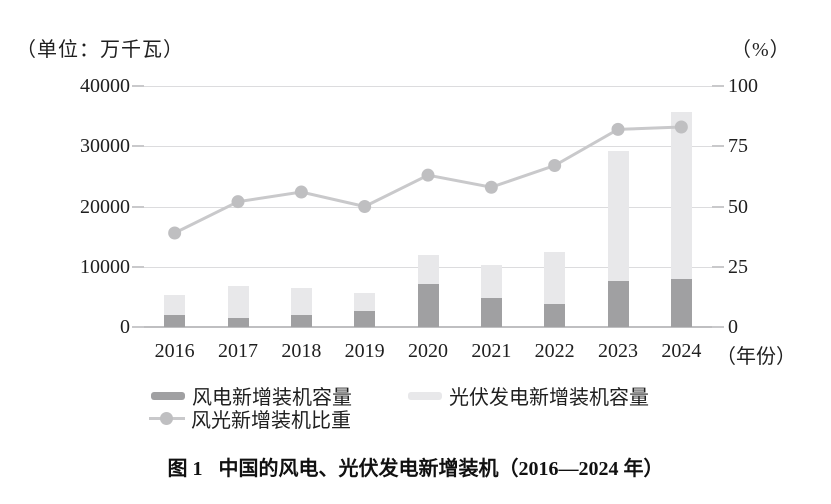  What do you see at coordinates (738, 146) in the screenshot?
I see `right-axis-tick-label: 75` at bounding box center [738, 146].